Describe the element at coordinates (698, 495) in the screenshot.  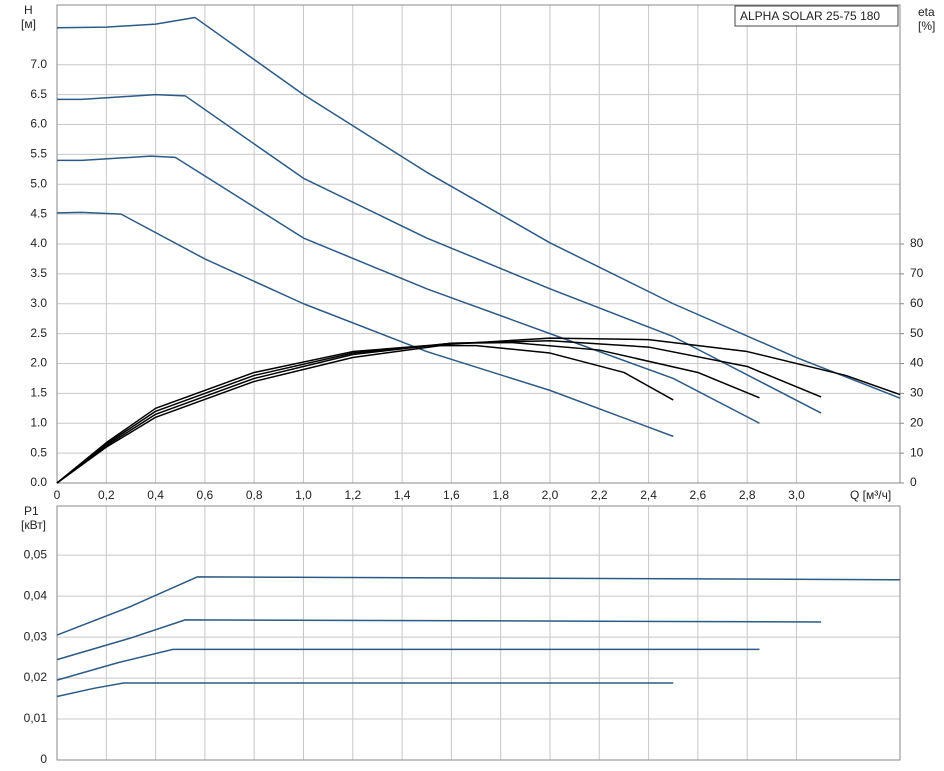
I see `x-tick-label: 2,6` at that location.